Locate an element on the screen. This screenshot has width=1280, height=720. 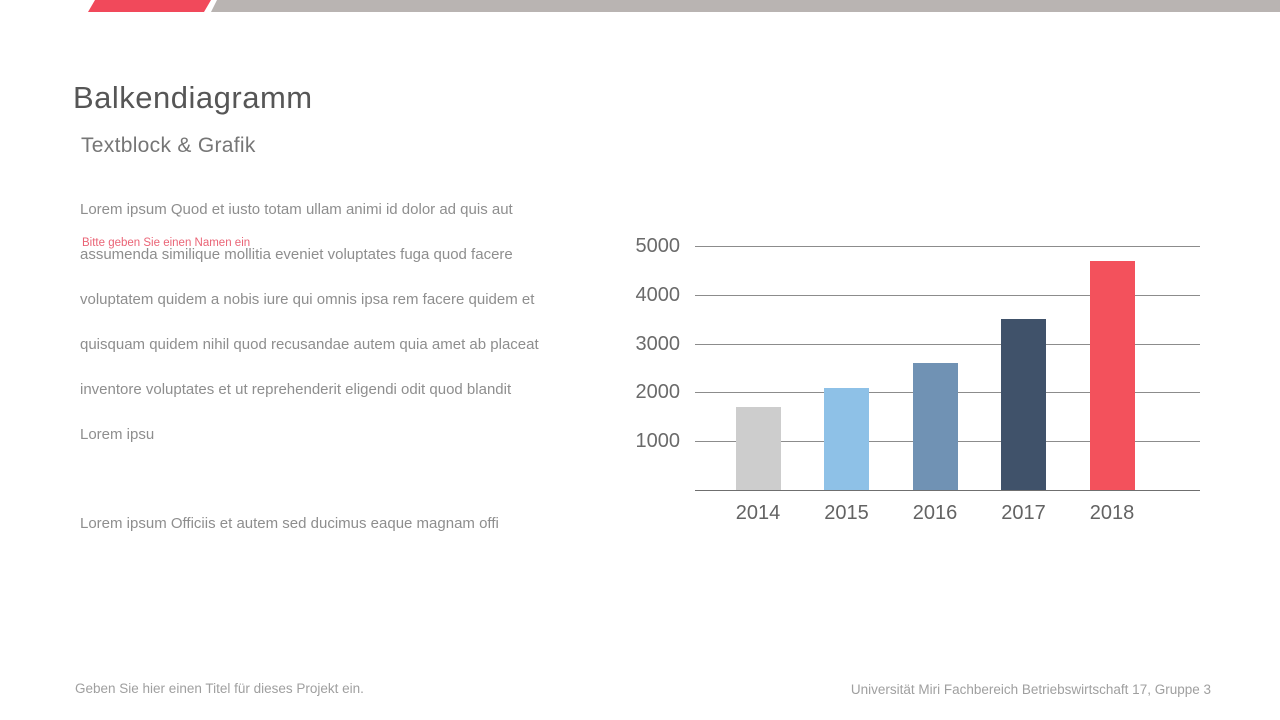
bar-2018 is located at coordinates (1112, 375).